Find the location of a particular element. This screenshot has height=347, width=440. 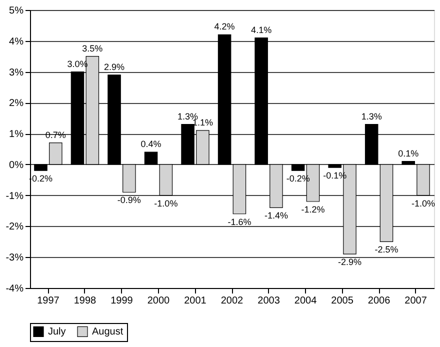

x-tick-label: 2006 is located at coordinates (379, 301).